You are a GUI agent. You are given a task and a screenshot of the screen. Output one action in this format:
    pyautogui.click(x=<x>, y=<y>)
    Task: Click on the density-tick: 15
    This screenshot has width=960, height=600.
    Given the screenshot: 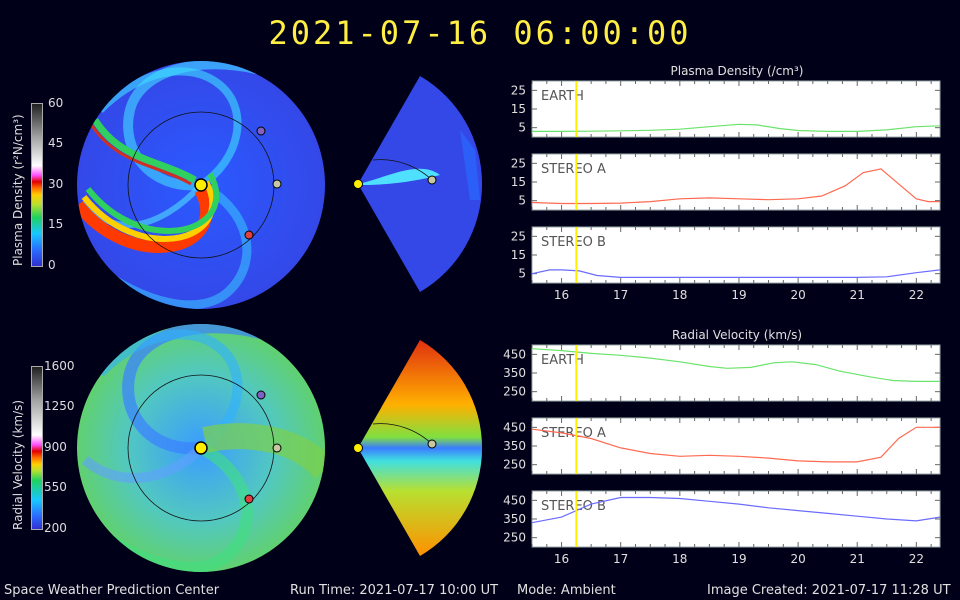 What is the action you would take?
    pyautogui.click(x=56, y=224)
    